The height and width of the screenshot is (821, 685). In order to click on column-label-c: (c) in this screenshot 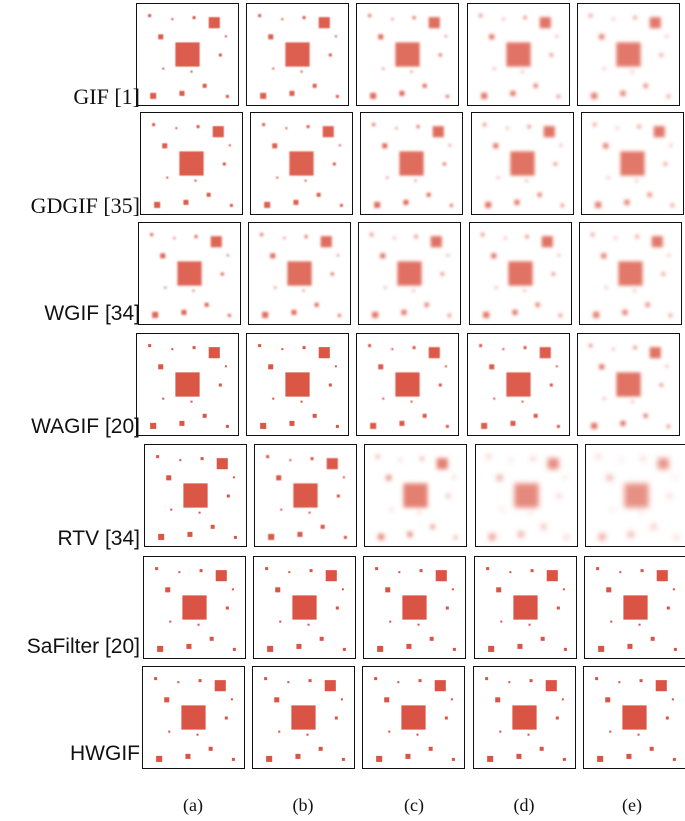, I will do `click(414, 805)`.